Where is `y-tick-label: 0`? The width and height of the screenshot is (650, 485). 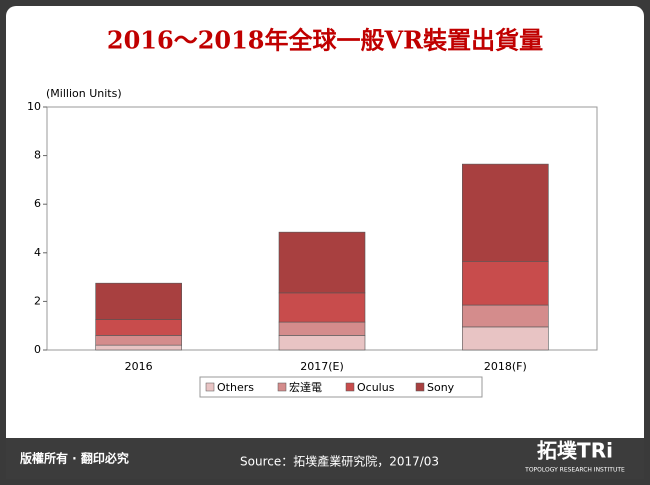
y-tick-label: 0 is located at coordinates (37, 349).